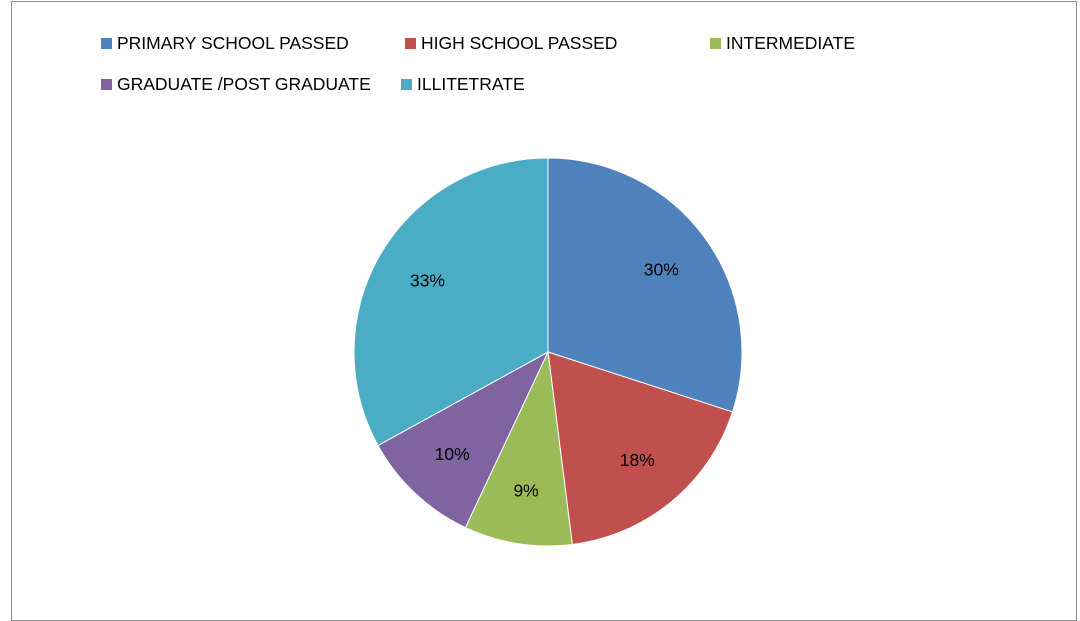  What do you see at coordinates (640, 448) in the screenshot?
I see `pie-slice-high-school-passed` at bounding box center [640, 448].